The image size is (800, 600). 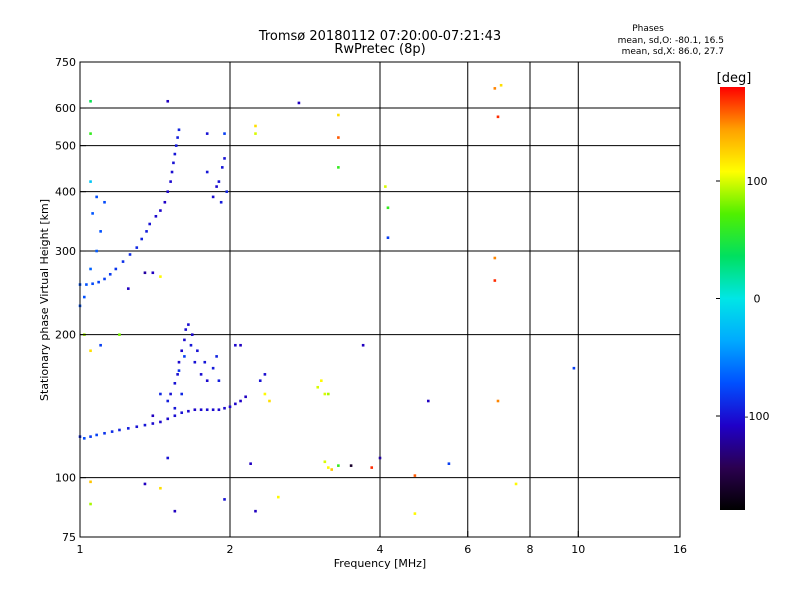 What do you see at coordinates (732, 298) in the screenshot?
I see `colorbar` at bounding box center [732, 298].